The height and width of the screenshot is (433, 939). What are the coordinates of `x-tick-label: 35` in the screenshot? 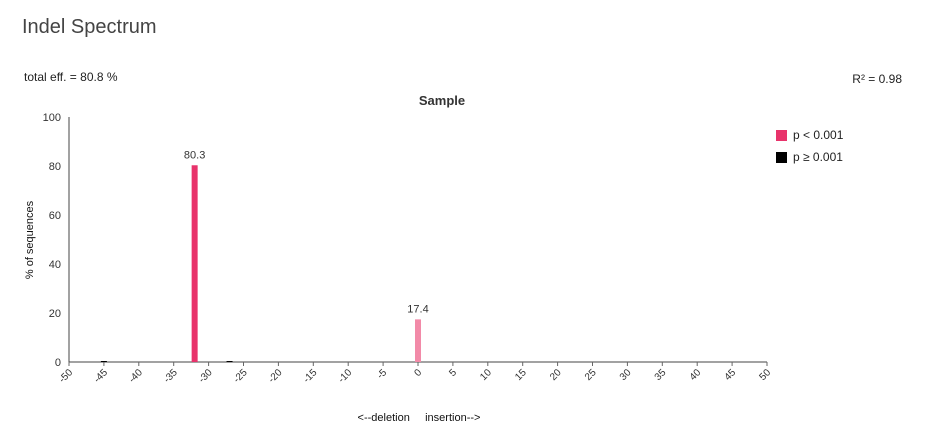 It's located at (661, 375).